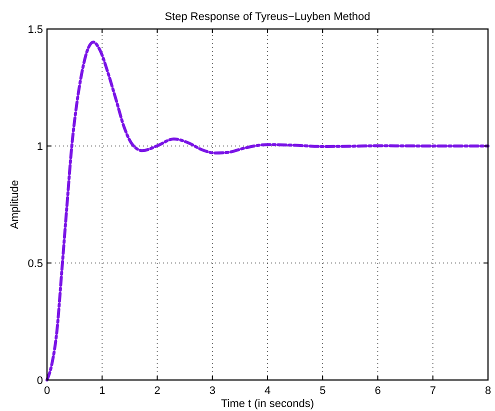 The width and height of the screenshot is (495, 411). I want to click on x-tick-label: 6, so click(377, 391).